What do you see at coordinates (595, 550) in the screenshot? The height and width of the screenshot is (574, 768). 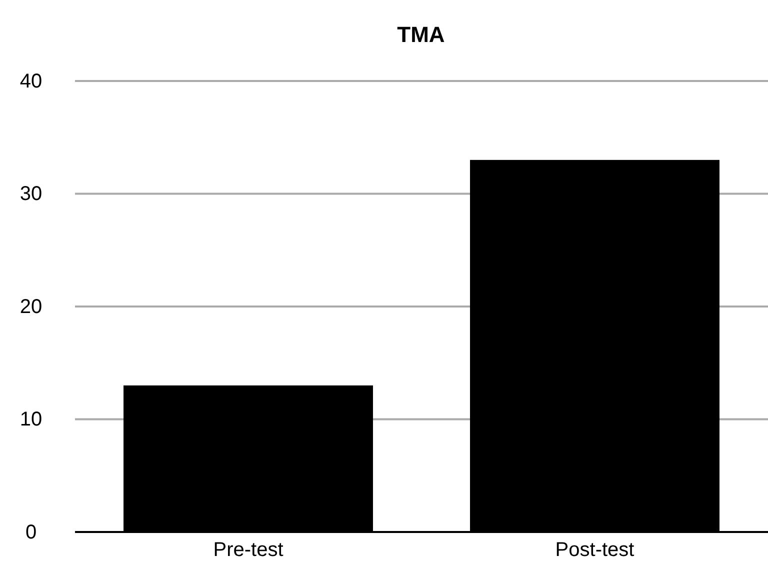 I see `x-tick-label: Post-test` at bounding box center [595, 550].